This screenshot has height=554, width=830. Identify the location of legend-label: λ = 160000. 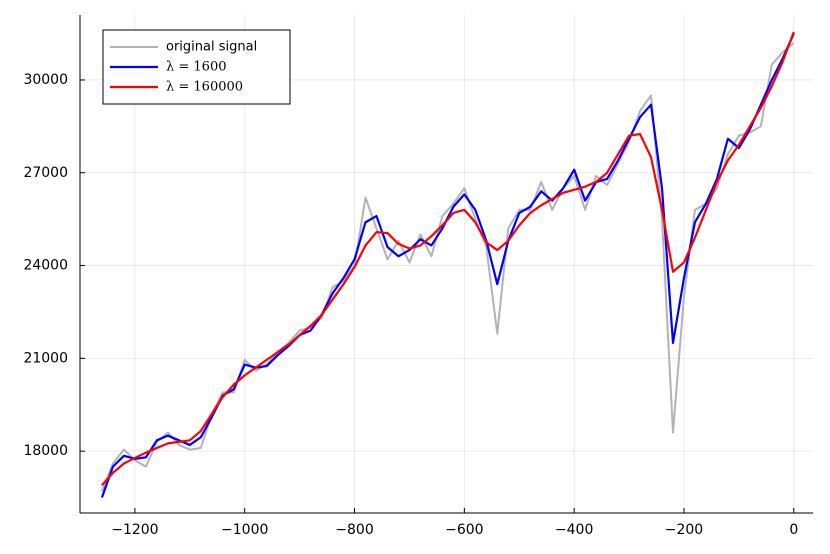
(204, 87).